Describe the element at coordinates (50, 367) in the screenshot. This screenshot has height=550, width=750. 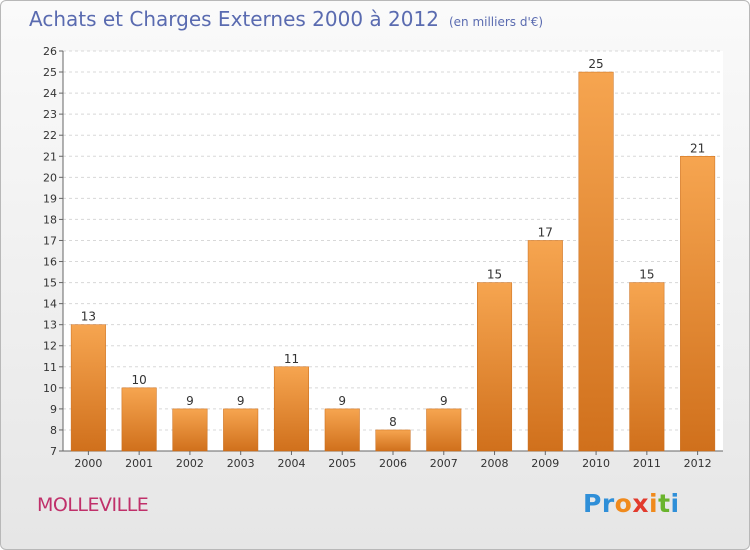
I see `y-tick-label: 11` at that location.